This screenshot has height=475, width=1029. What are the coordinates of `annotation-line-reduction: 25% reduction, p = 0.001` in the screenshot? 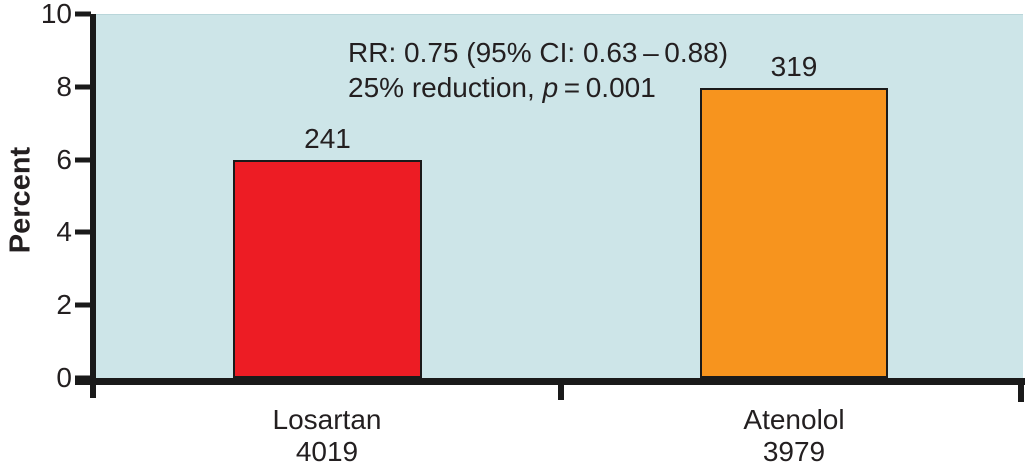 It's located at (502, 87).